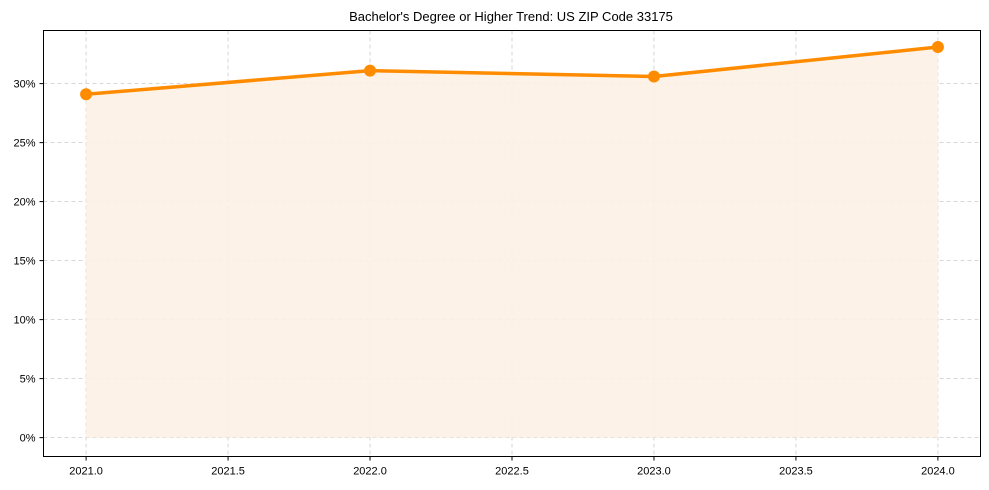 This screenshot has height=490, width=989. I want to click on y-axis: 0% 5% 10% 15% 20% 25% 30%, so click(28, 262).